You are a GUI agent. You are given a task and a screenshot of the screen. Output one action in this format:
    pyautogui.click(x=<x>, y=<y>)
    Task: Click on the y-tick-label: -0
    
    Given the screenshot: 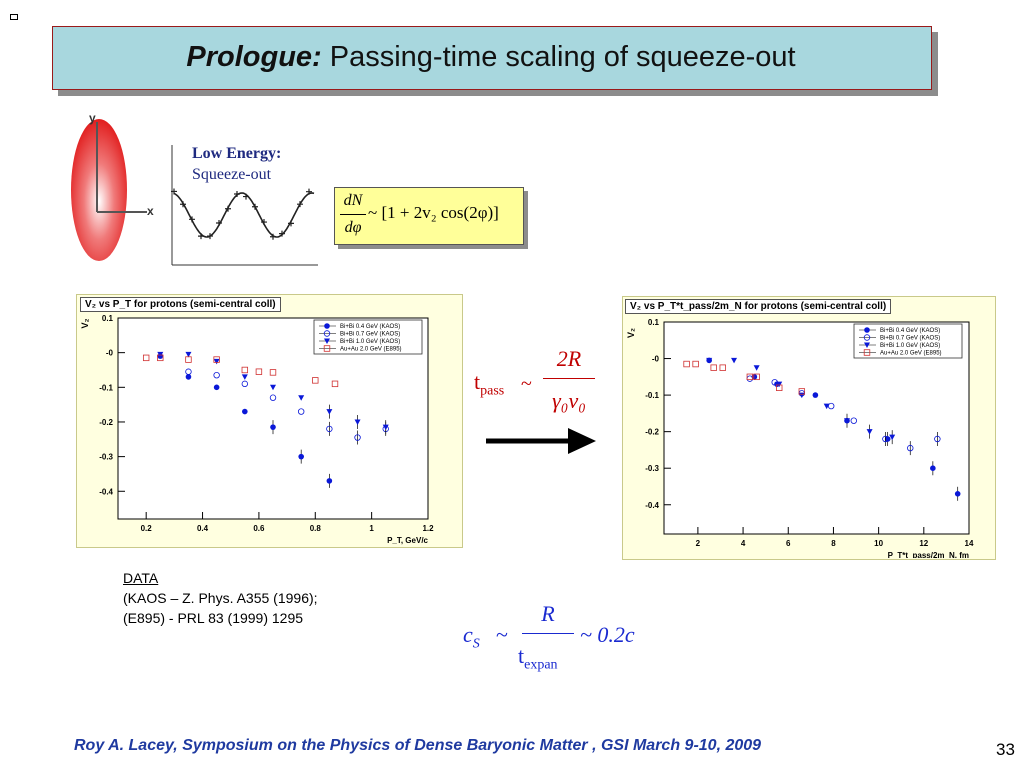 What is the action you would take?
    pyautogui.click(x=110, y=353)
    